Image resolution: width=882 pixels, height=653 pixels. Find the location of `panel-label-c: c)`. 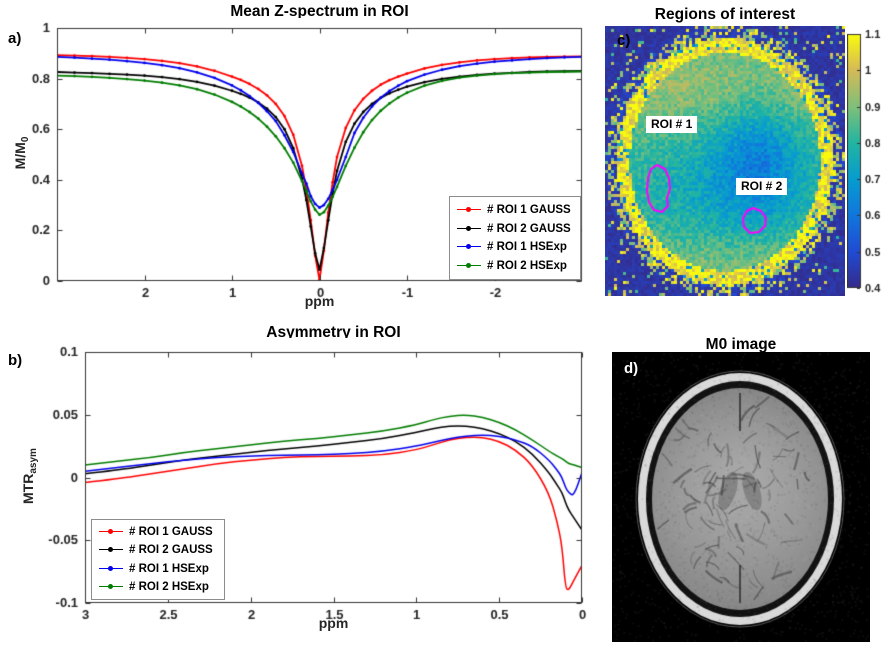

panel-label-c: c) is located at coordinates (624, 40).